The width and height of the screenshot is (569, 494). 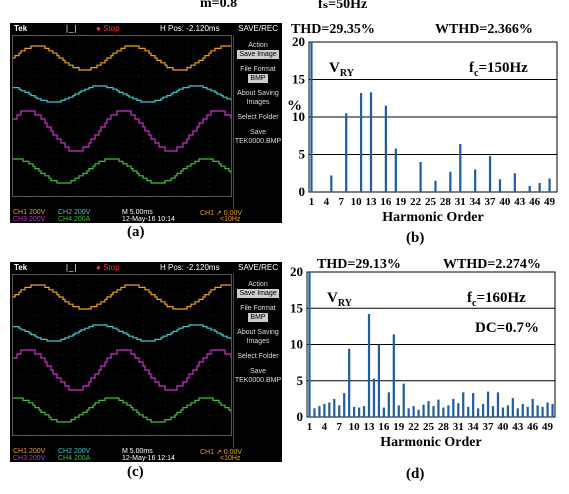 What do you see at coordinates (384, 427) in the screenshot?
I see `x-tick-label: 16` at bounding box center [384, 427].